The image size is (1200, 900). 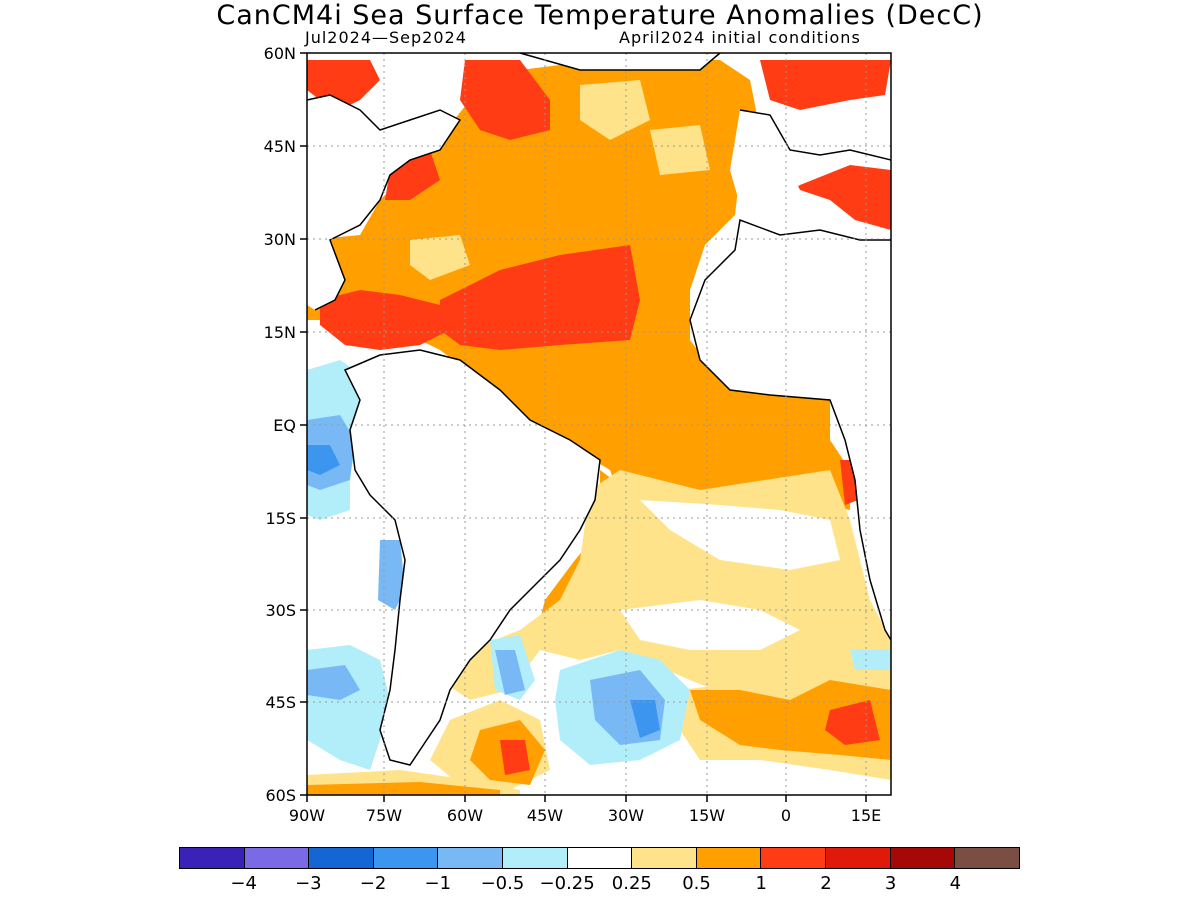 I want to click on lat-label: 30S, so click(x=280, y=610).